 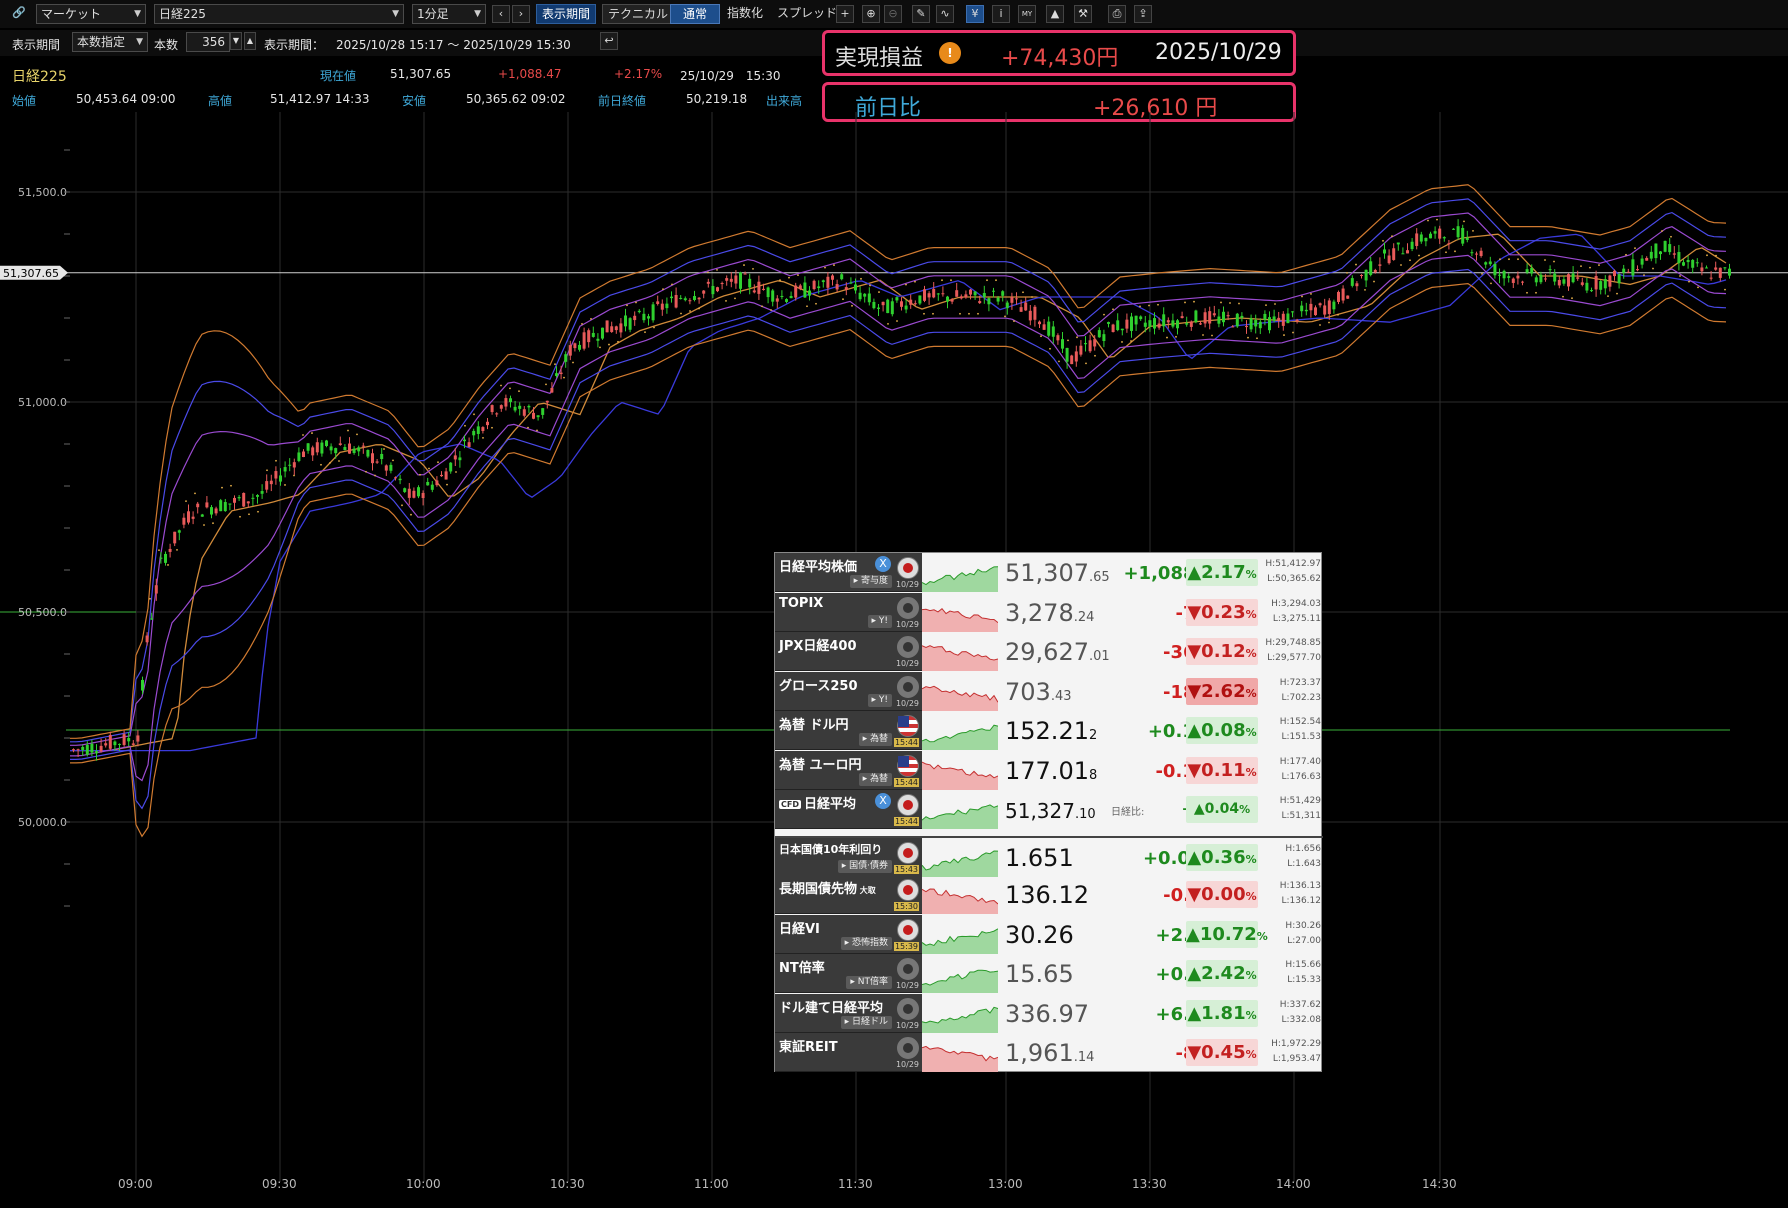 What do you see at coordinates (848, 857) in the screenshot?
I see `market-name-cell: 日本国債10年利回り ▸ 国債·債券 15:43` at bounding box center [848, 857].